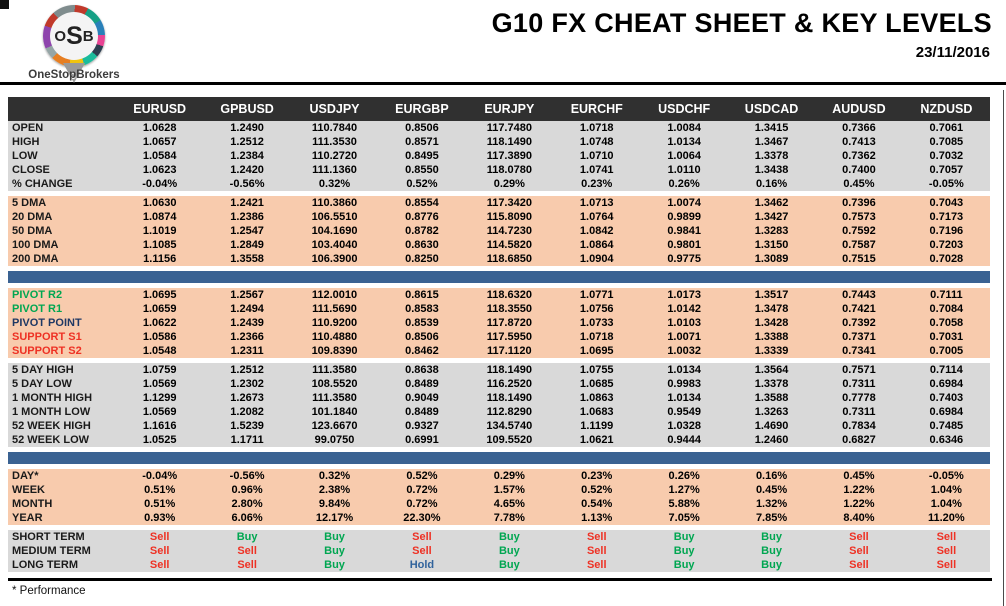 The width and height of the screenshot is (1006, 606). I want to click on cell: 0.23%, so click(597, 184).